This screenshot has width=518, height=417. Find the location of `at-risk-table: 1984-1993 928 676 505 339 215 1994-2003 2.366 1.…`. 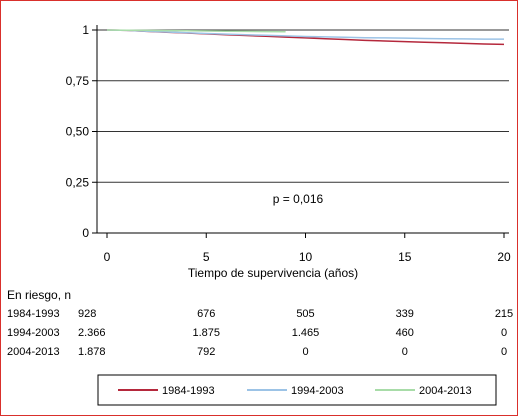

at-risk-table: 1984-1993 928 676 505 339 215 1994-2003 2.366 1.… is located at coordinates (260, 333).